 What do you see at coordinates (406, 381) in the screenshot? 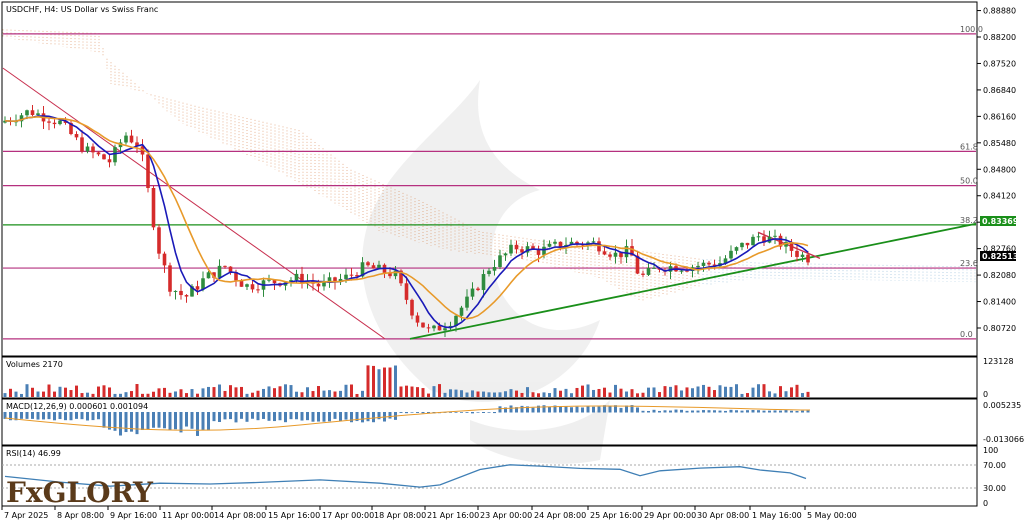
I see `volume-bars` at bounding box center [406, 381].